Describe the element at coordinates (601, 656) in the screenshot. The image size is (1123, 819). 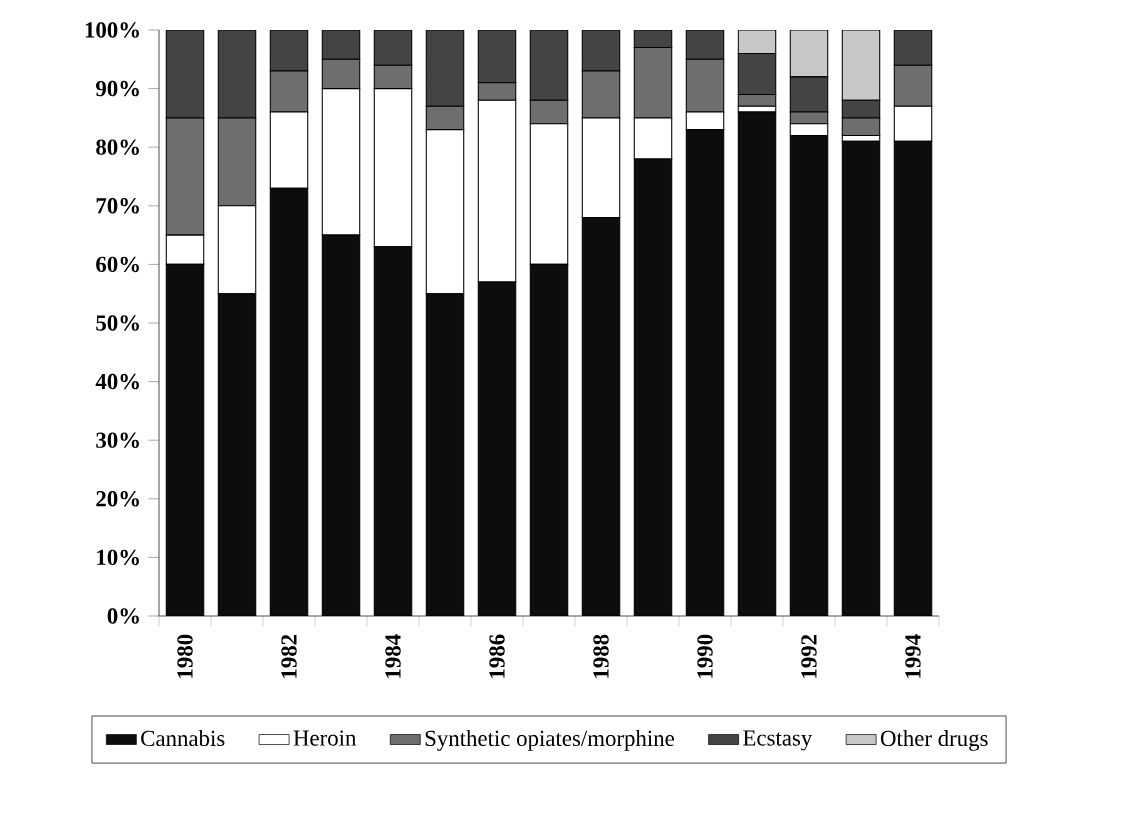
I see `x-tick-label: 1988` at that location.